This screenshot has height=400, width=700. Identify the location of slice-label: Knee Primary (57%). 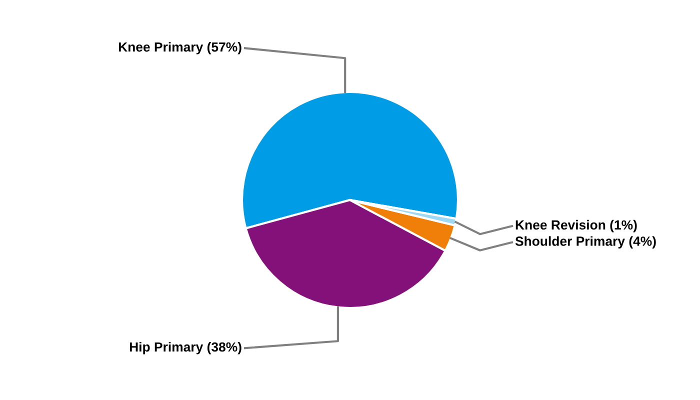
(180, 48).